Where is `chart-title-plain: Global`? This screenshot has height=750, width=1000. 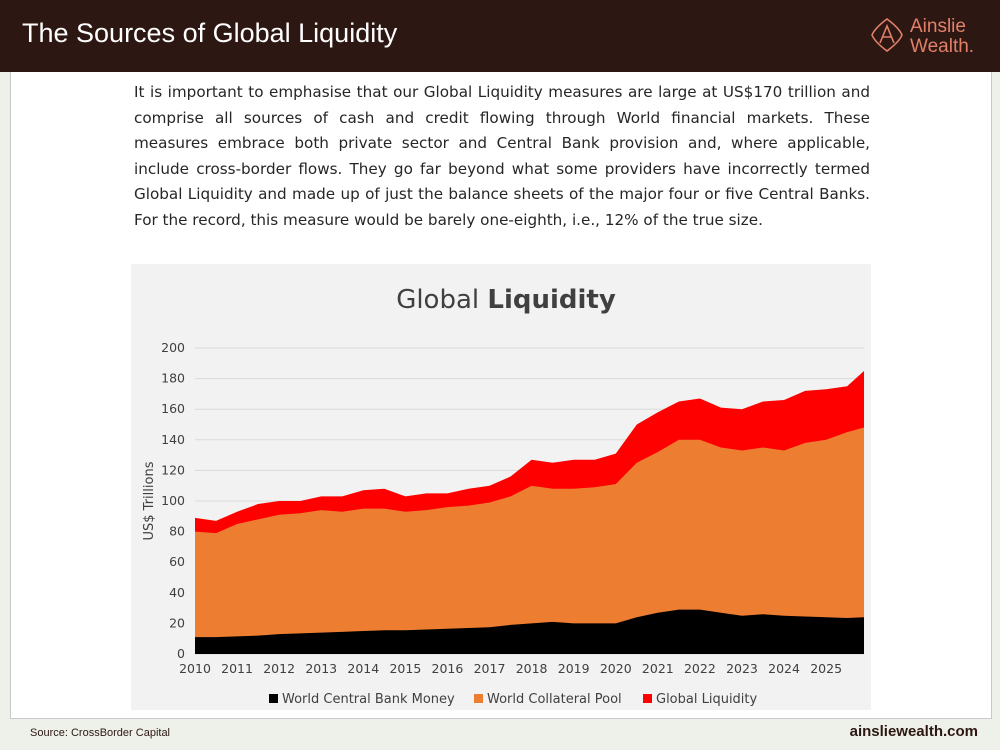 chart-title-plain: Global is located at coordinates (441, 300).